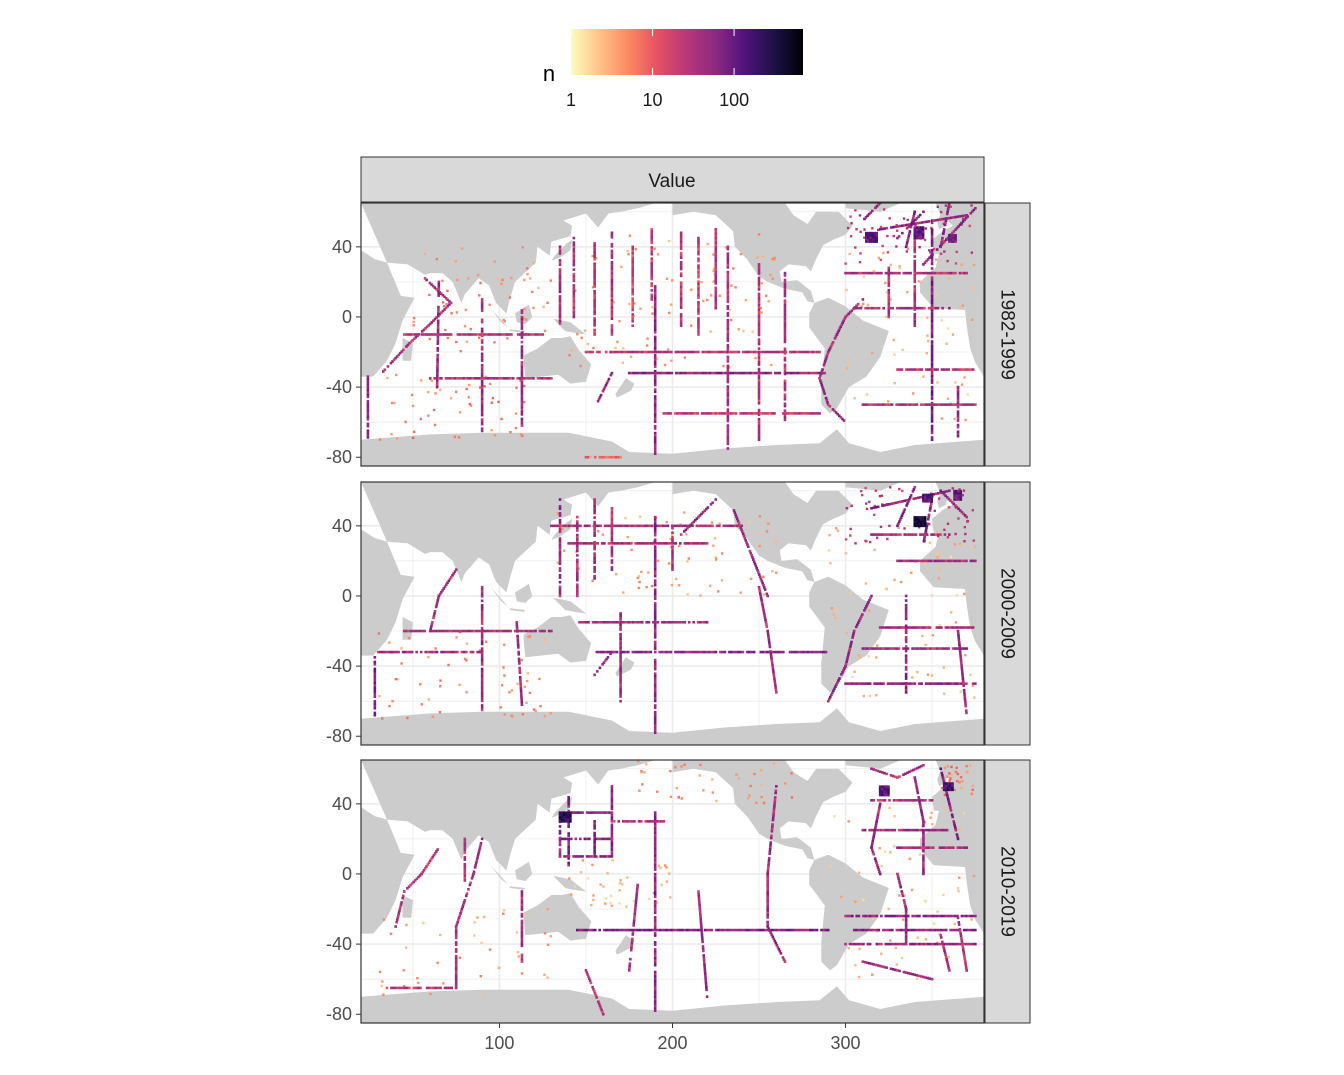 The width and height of the screenshot is (1344, 1075). I want to click on facet-row-strip, so click(1007, 334).